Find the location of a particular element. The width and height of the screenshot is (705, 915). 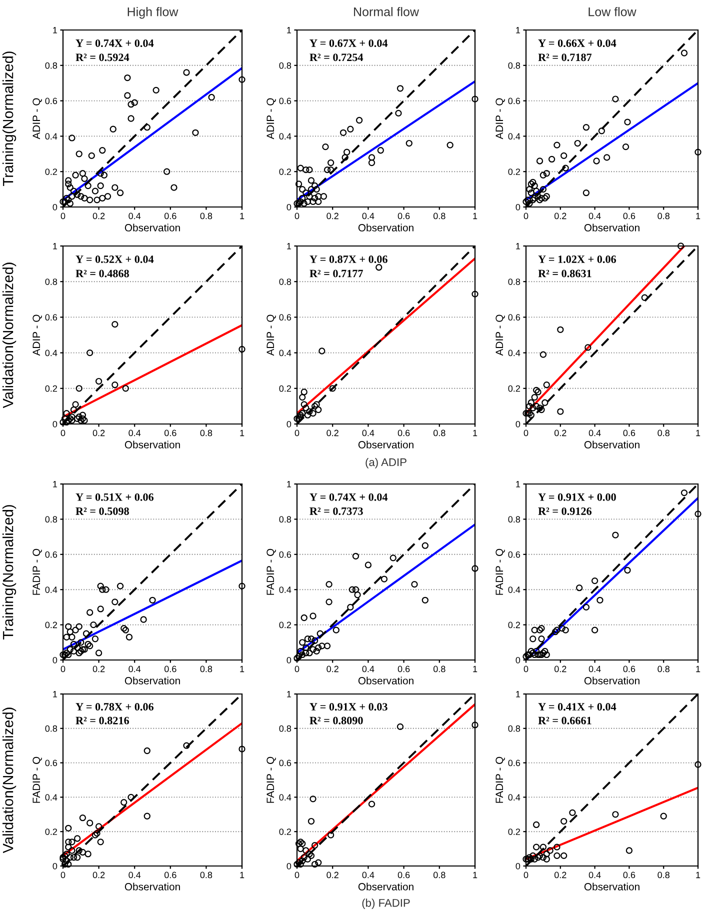

text: (b) FADIP is located at coordinates (386, 904).